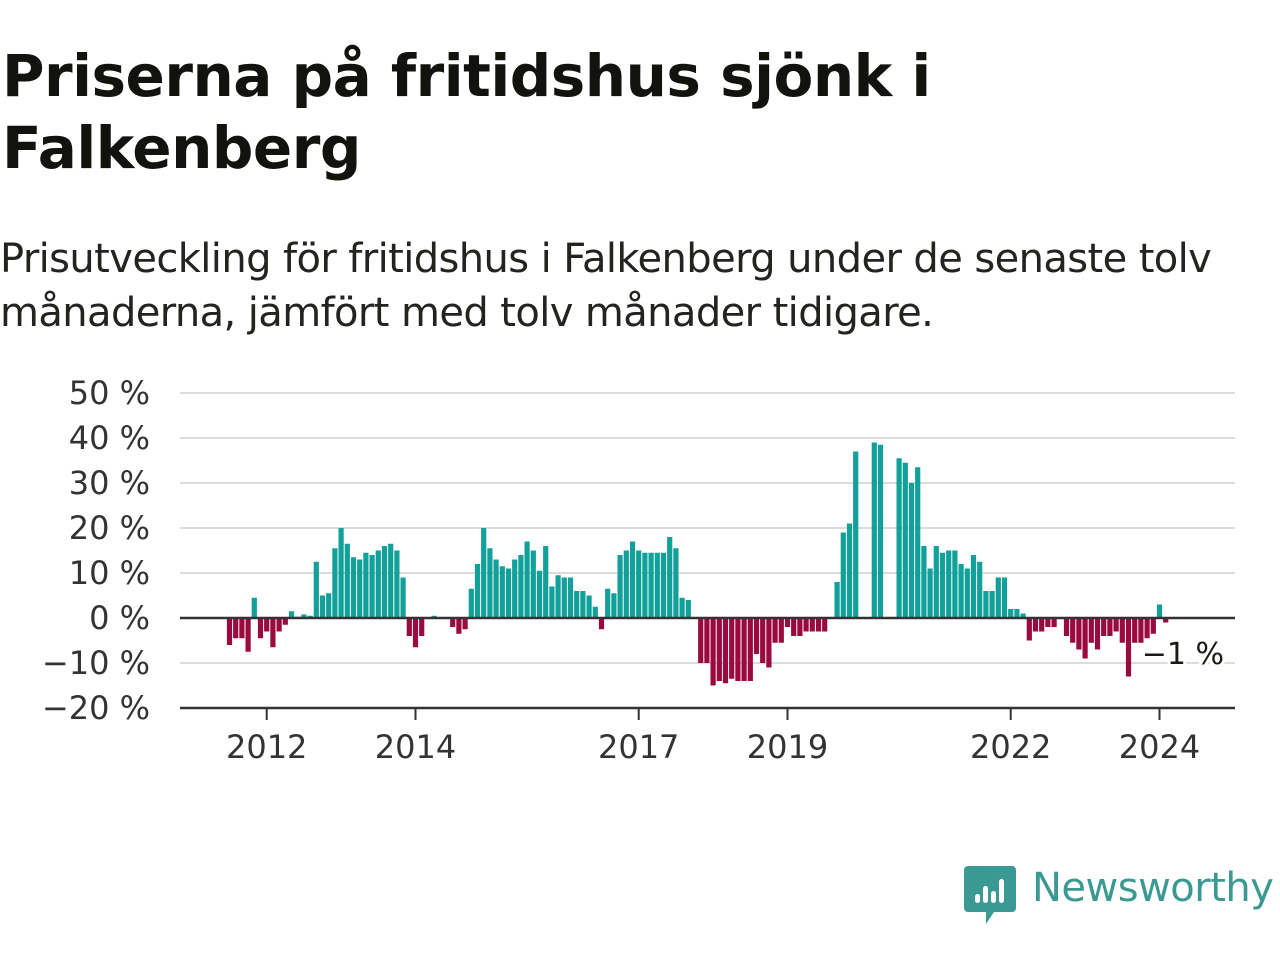 Image resolution: width=1280 pixels, height=960 pixels. I want to click on y-tick-label: 20 %, so click(109, 528).